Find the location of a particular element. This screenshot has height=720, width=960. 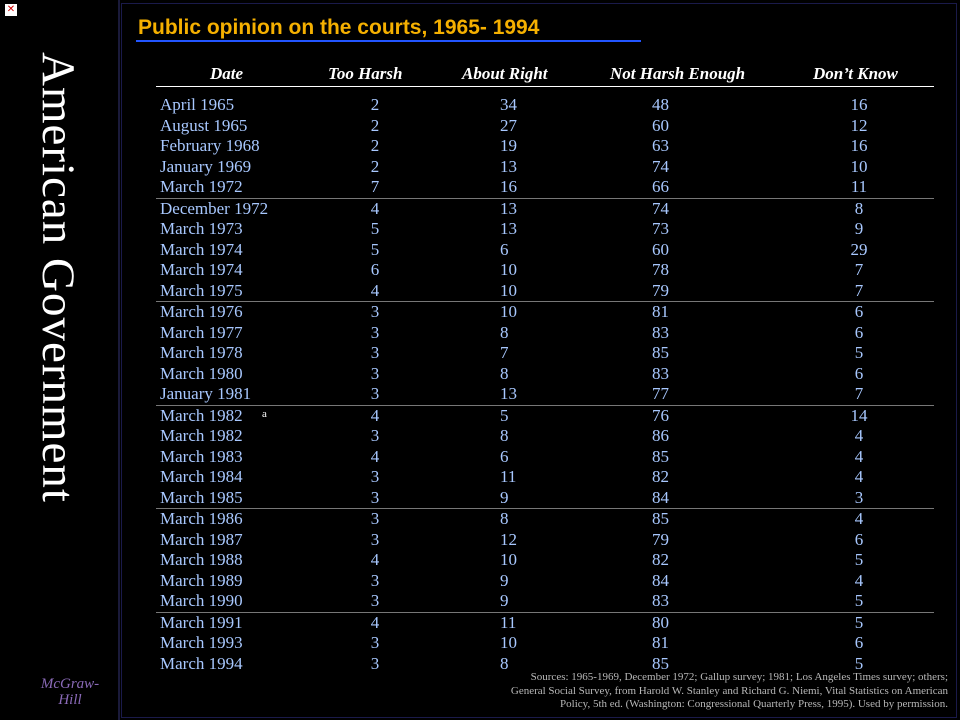

title-underline is located at coordinates (388, 41).